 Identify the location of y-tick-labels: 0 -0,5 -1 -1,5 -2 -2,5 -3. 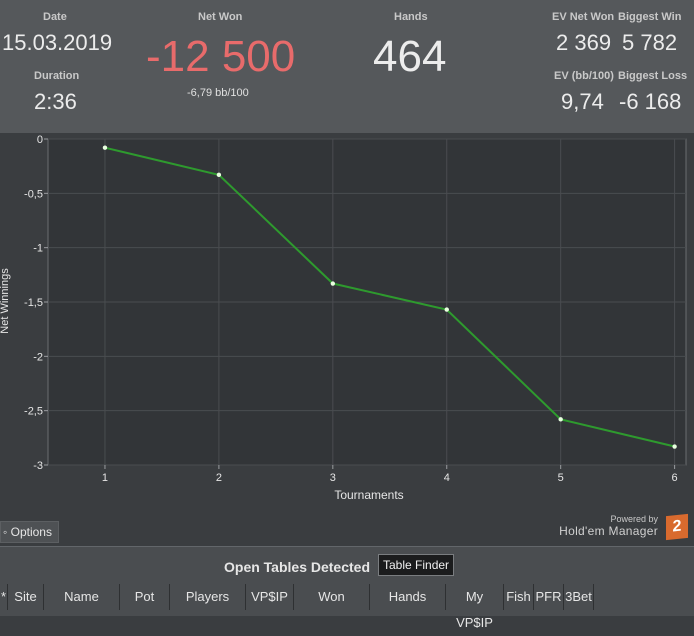
(33, 303).